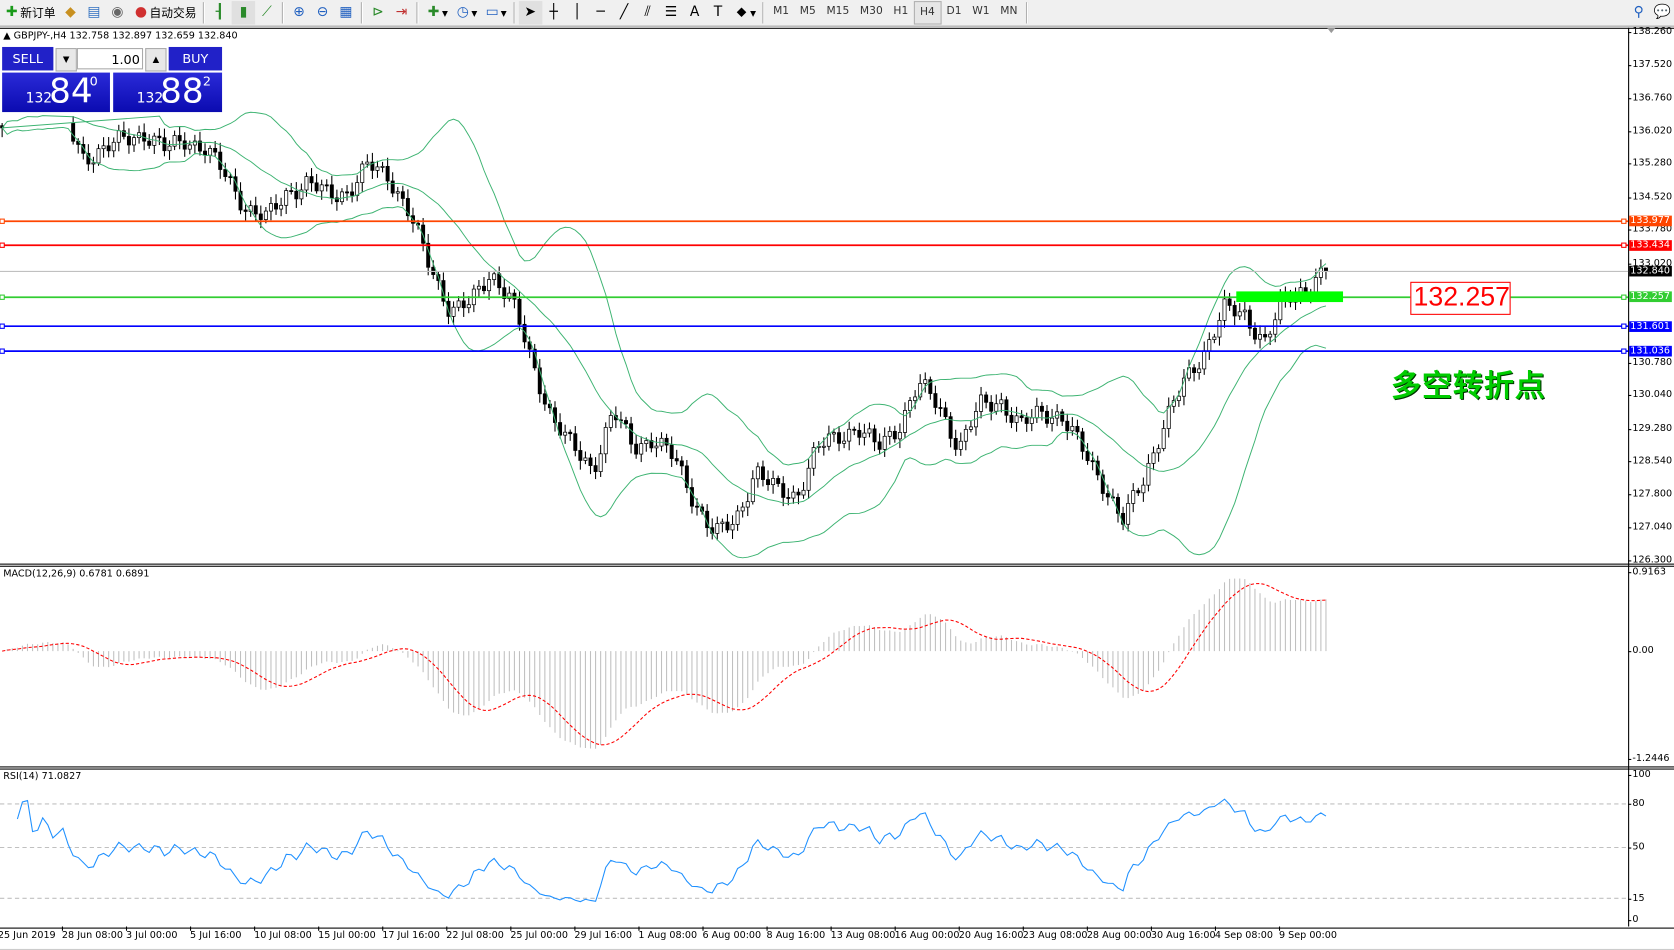 The image size is (1674, 950). What do you see at coordinates (837, 949) in the screenshot?
I see `bottom-border` at bounding box center [837, 949].